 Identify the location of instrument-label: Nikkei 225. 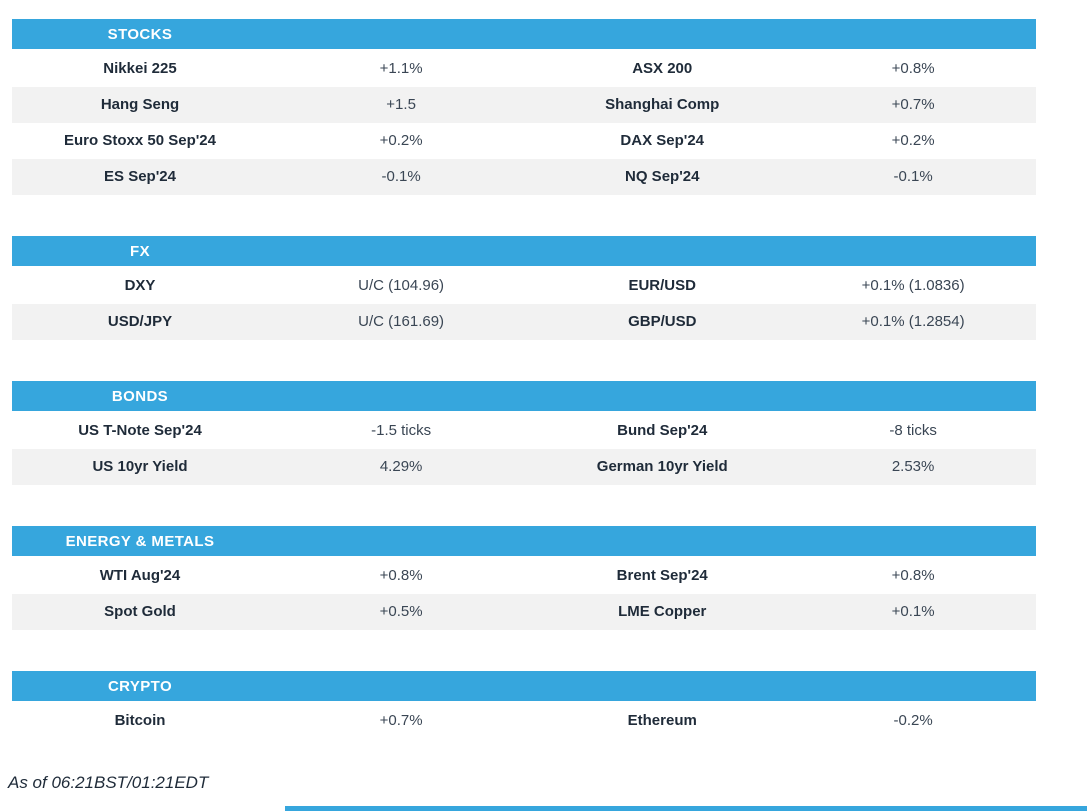
(140, 68).